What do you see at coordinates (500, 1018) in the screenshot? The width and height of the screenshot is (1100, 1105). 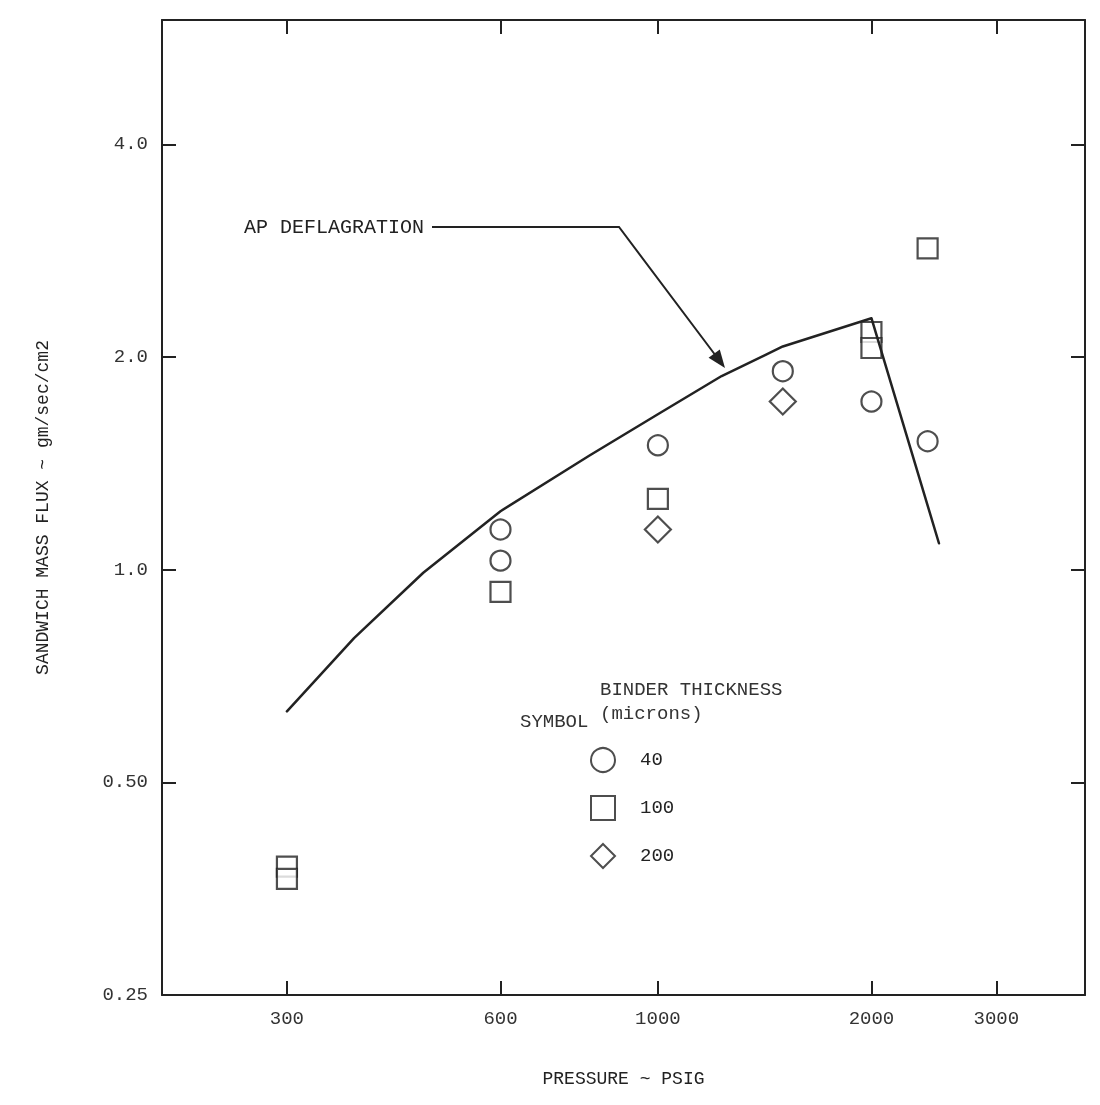 I see `x-tick-label: 600` at bounding box center [500, 1018].